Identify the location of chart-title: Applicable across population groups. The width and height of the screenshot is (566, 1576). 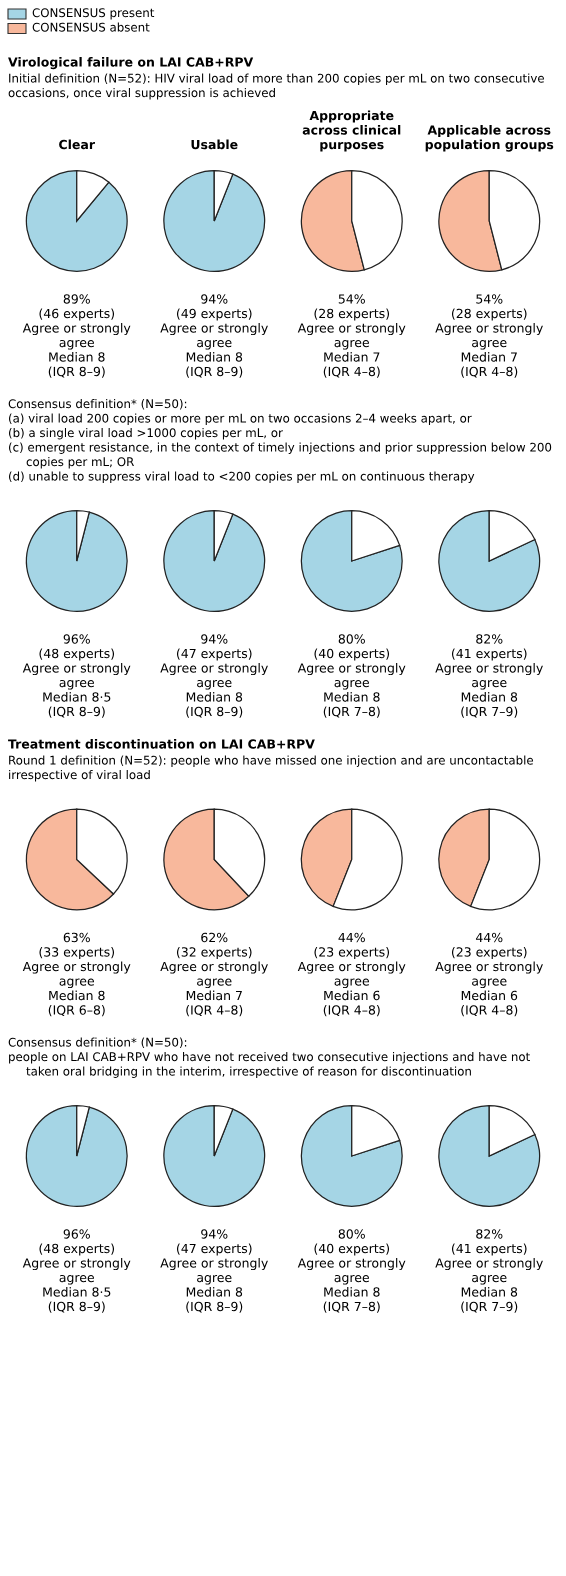
(489, 138).